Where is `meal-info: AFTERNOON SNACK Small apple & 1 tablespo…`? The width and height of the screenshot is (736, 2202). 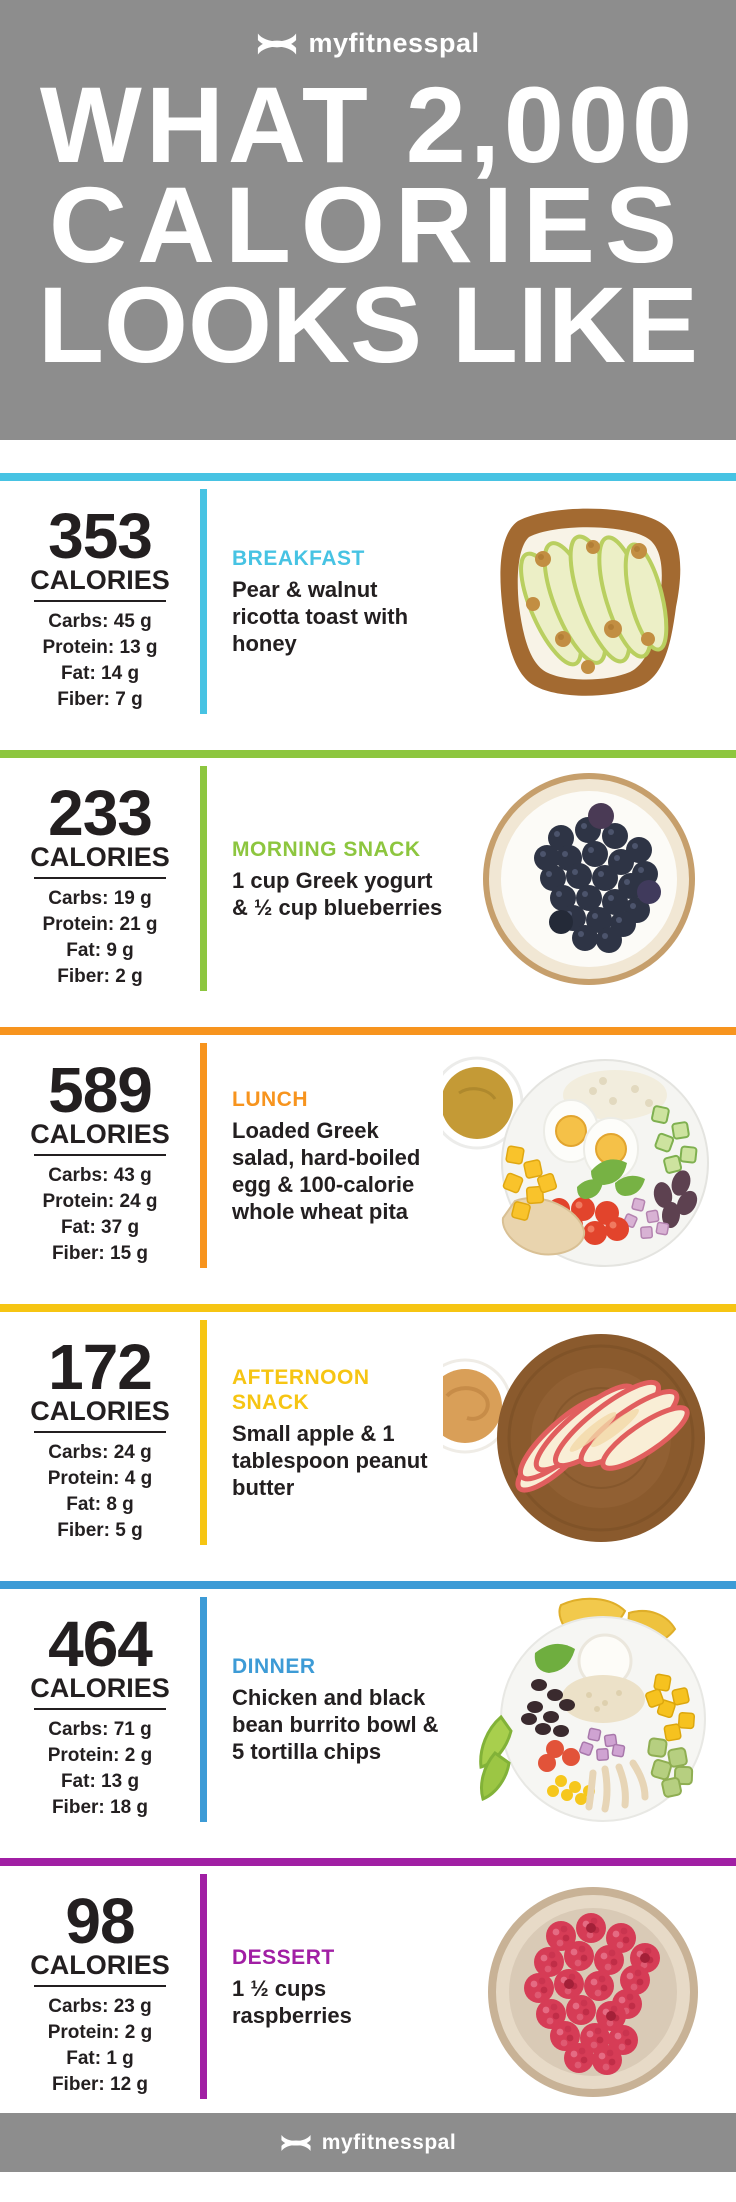 meal-info: AFTERNOON SNACK Small apple & 1 tablespo… is located at coordinates (338, 1432).